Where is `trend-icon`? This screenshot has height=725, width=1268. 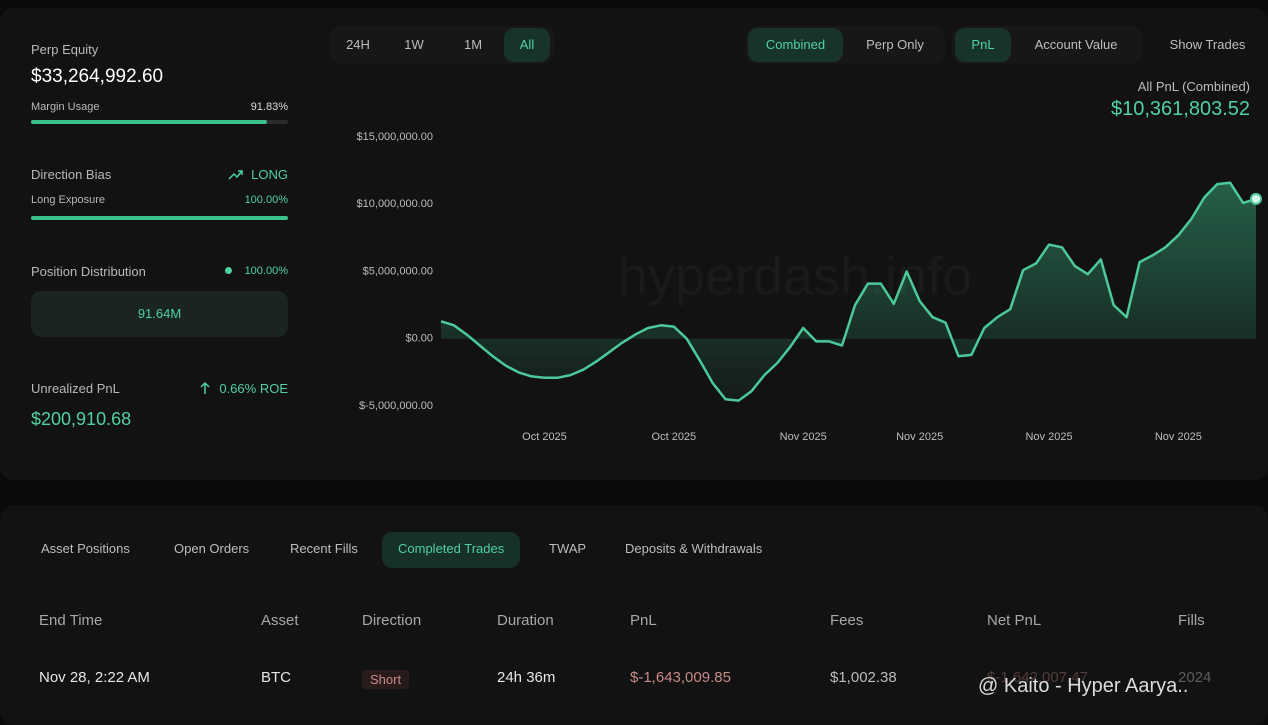
trend-icon is located at coordinates (235, 175).